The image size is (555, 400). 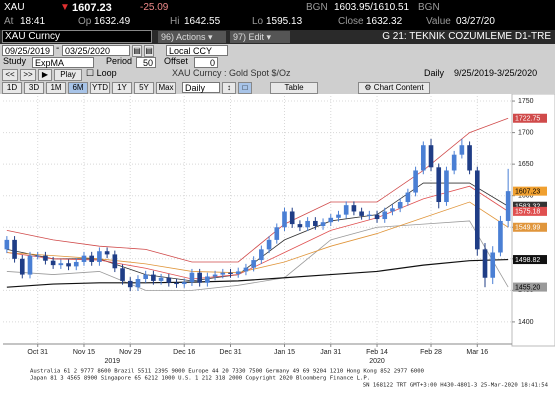 I want to click on high-label: Hi, so click(x=175, y=21).